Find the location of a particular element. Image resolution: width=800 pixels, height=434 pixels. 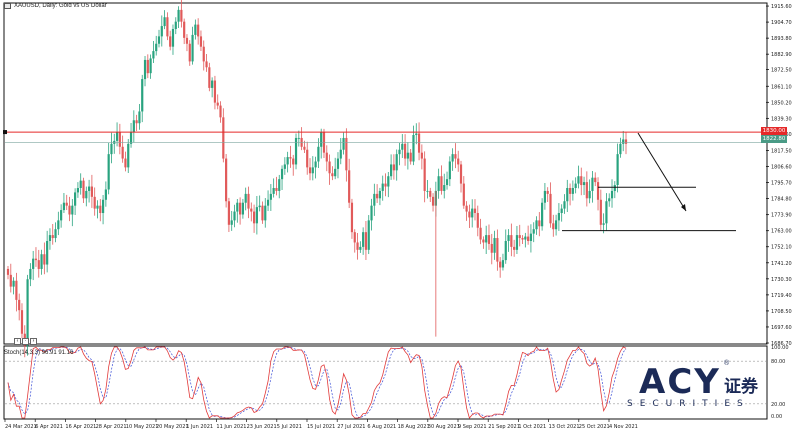

down-arrow-line is located at coordinates (662, 172).